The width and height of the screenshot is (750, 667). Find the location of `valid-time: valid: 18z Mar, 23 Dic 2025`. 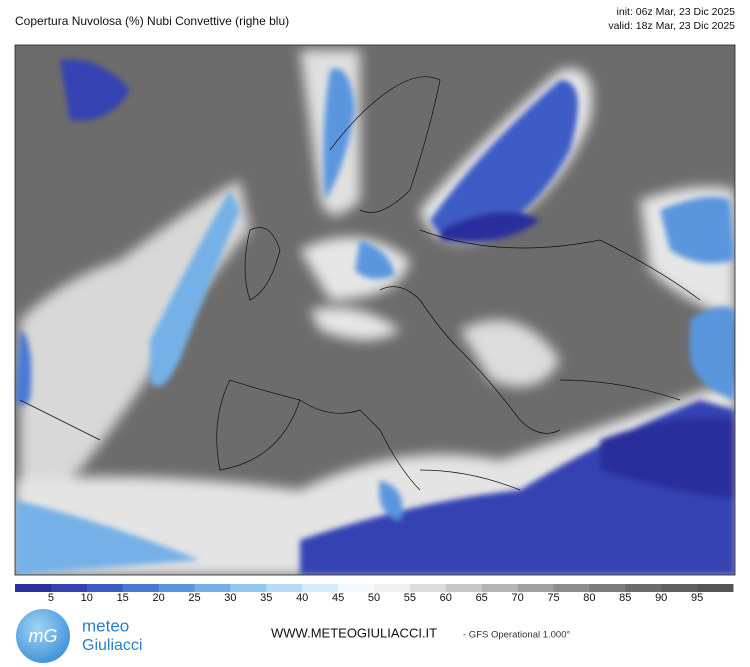

valid-time: valid: 18z Mar, 23 Dic 2025 is located at coordinates (671, 26).